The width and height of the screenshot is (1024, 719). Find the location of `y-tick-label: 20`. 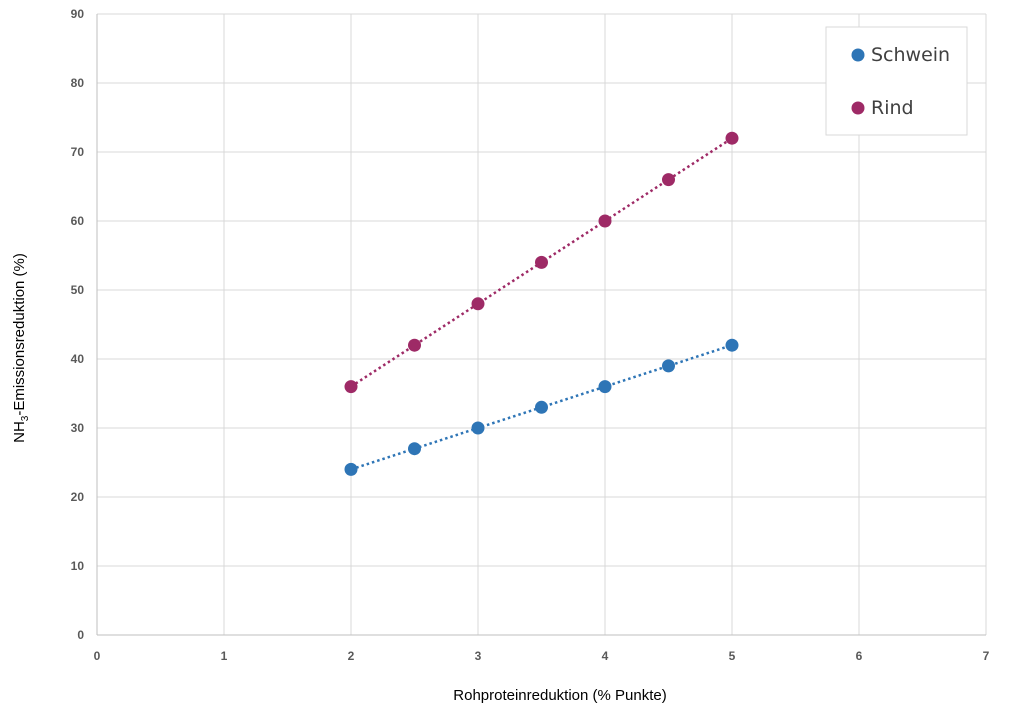

y-tick-label: 20 is located at coordinates (78, 497).